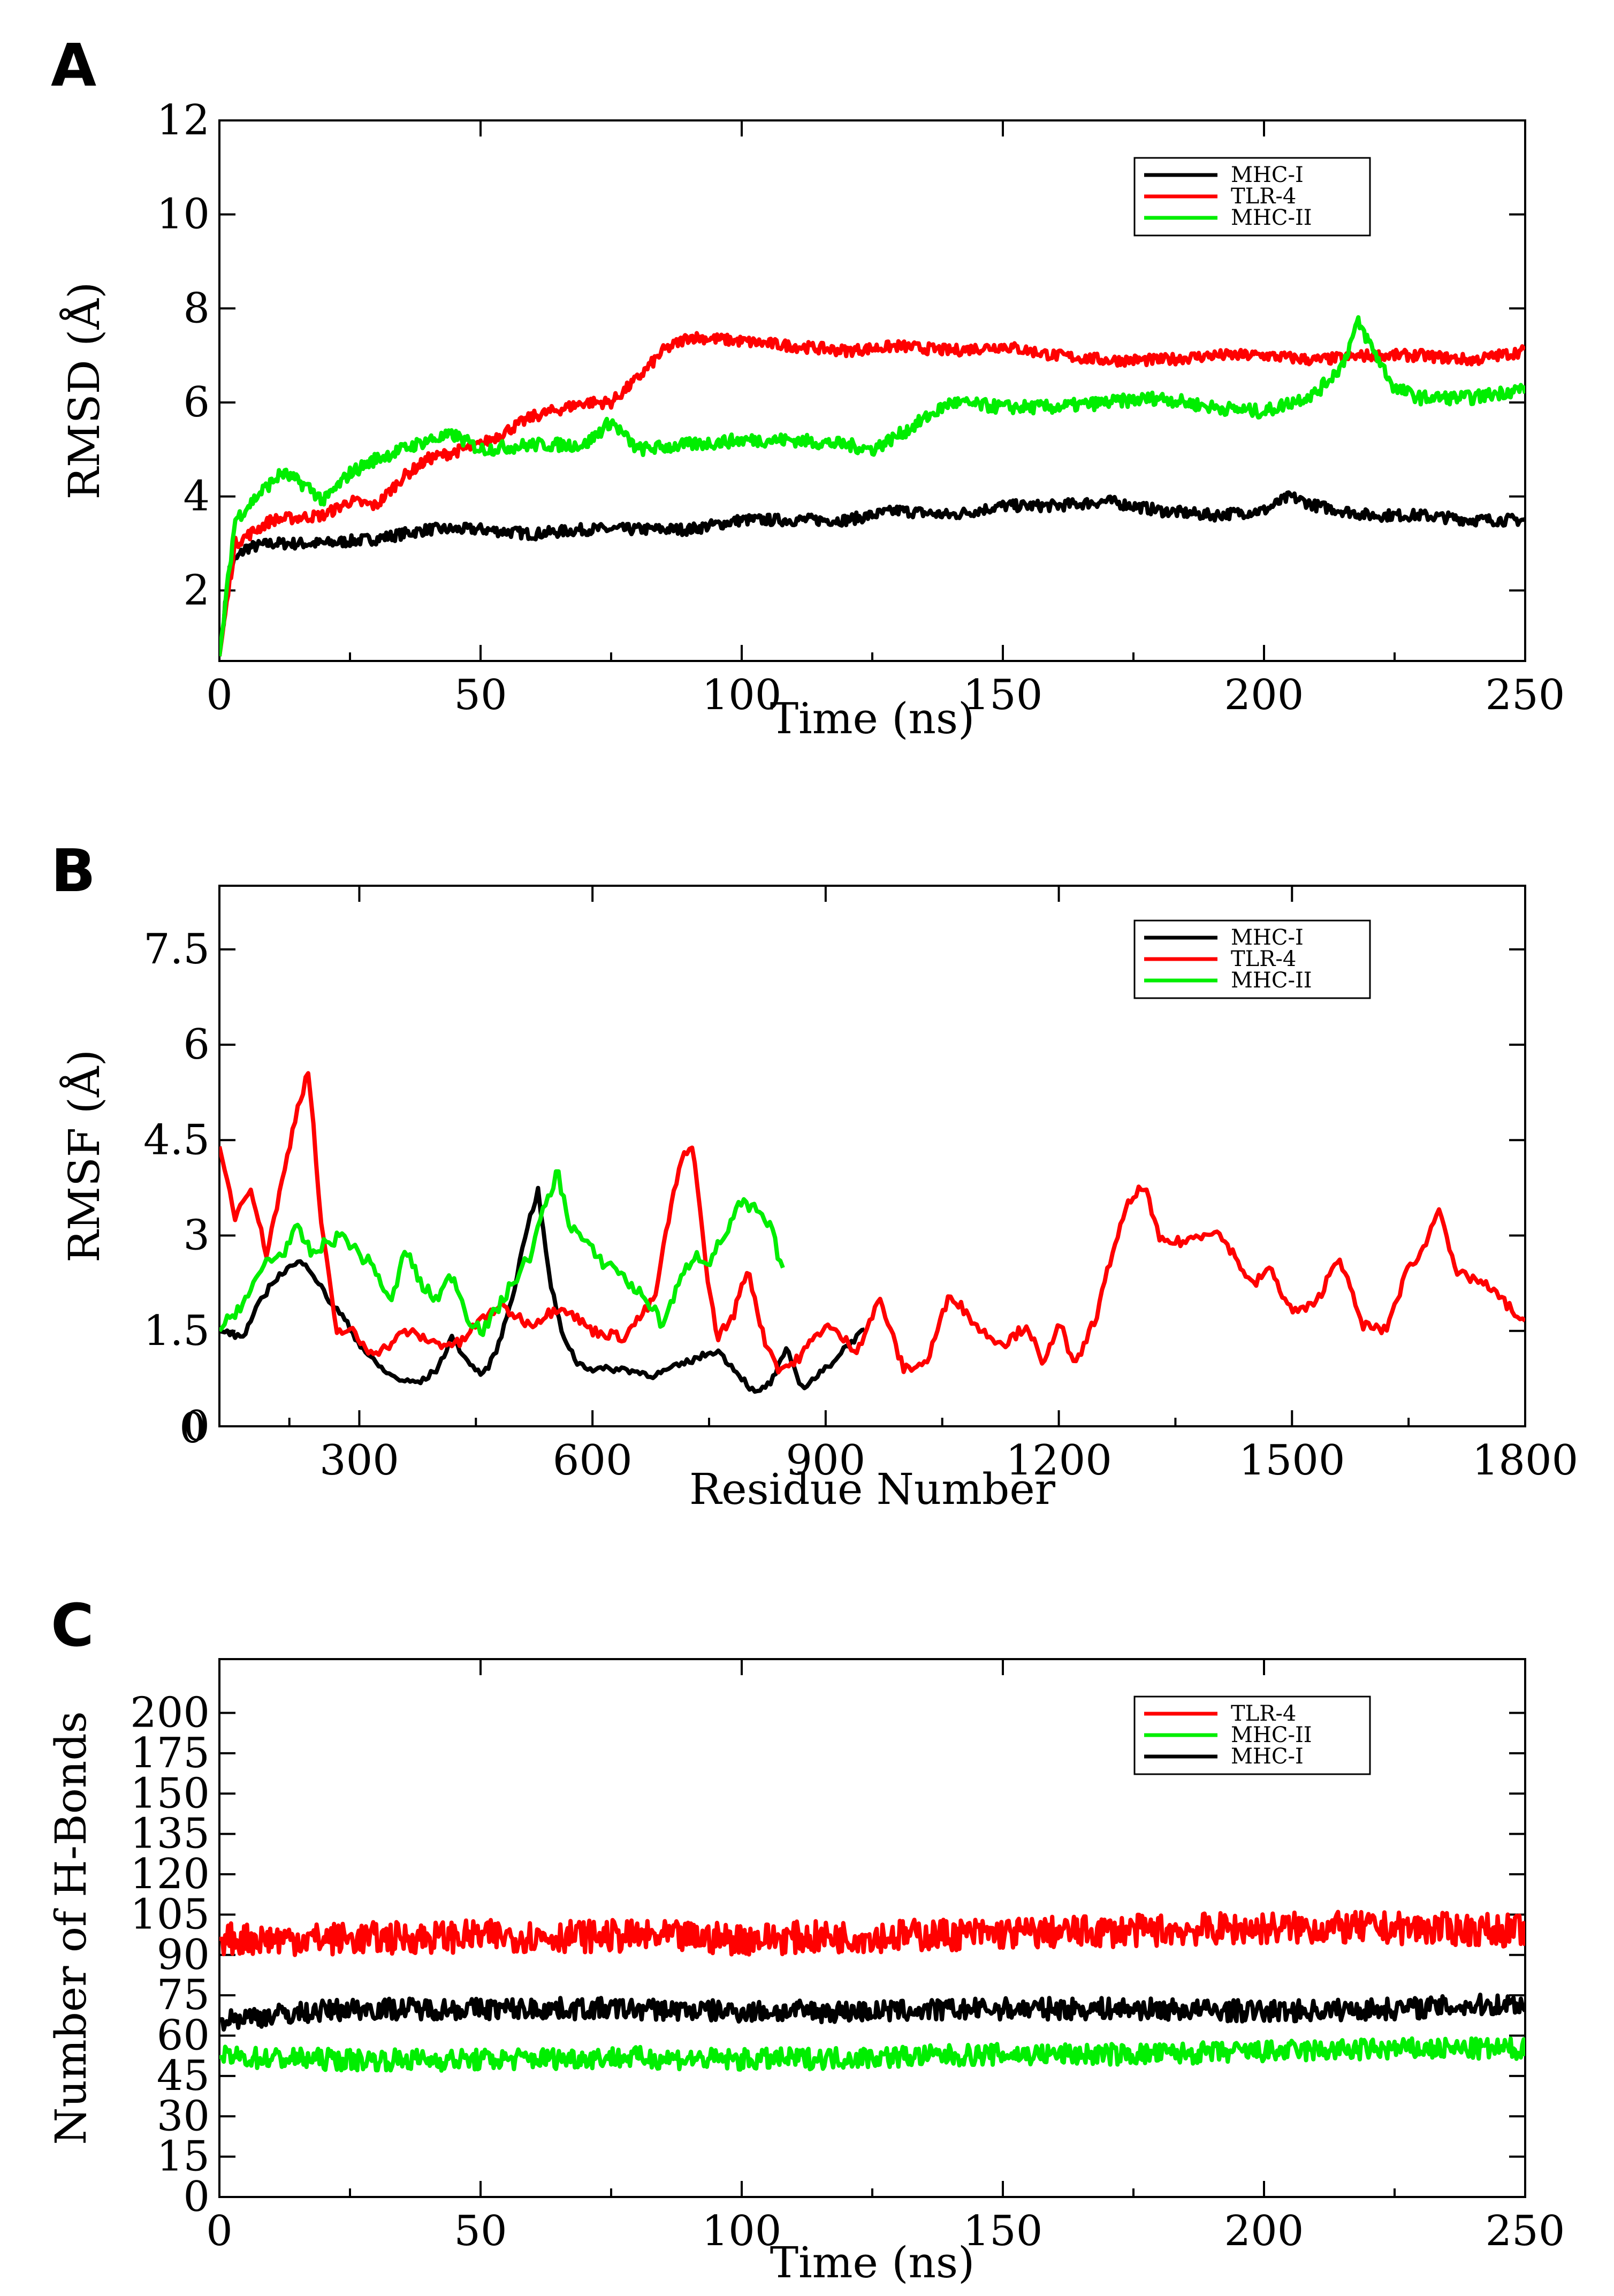 This screenshot has width=1614, height=2296. Describe the element at coordinates (170, 1834) in the screenshot. I see `y-tick-label: 135` at that location.